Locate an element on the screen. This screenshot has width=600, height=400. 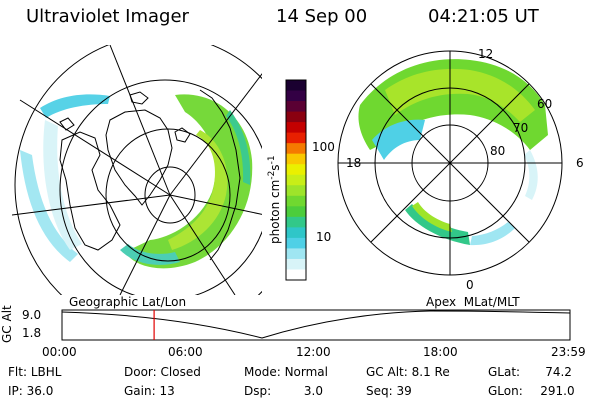
greenland-coastline is located at coordinates (139, 157).